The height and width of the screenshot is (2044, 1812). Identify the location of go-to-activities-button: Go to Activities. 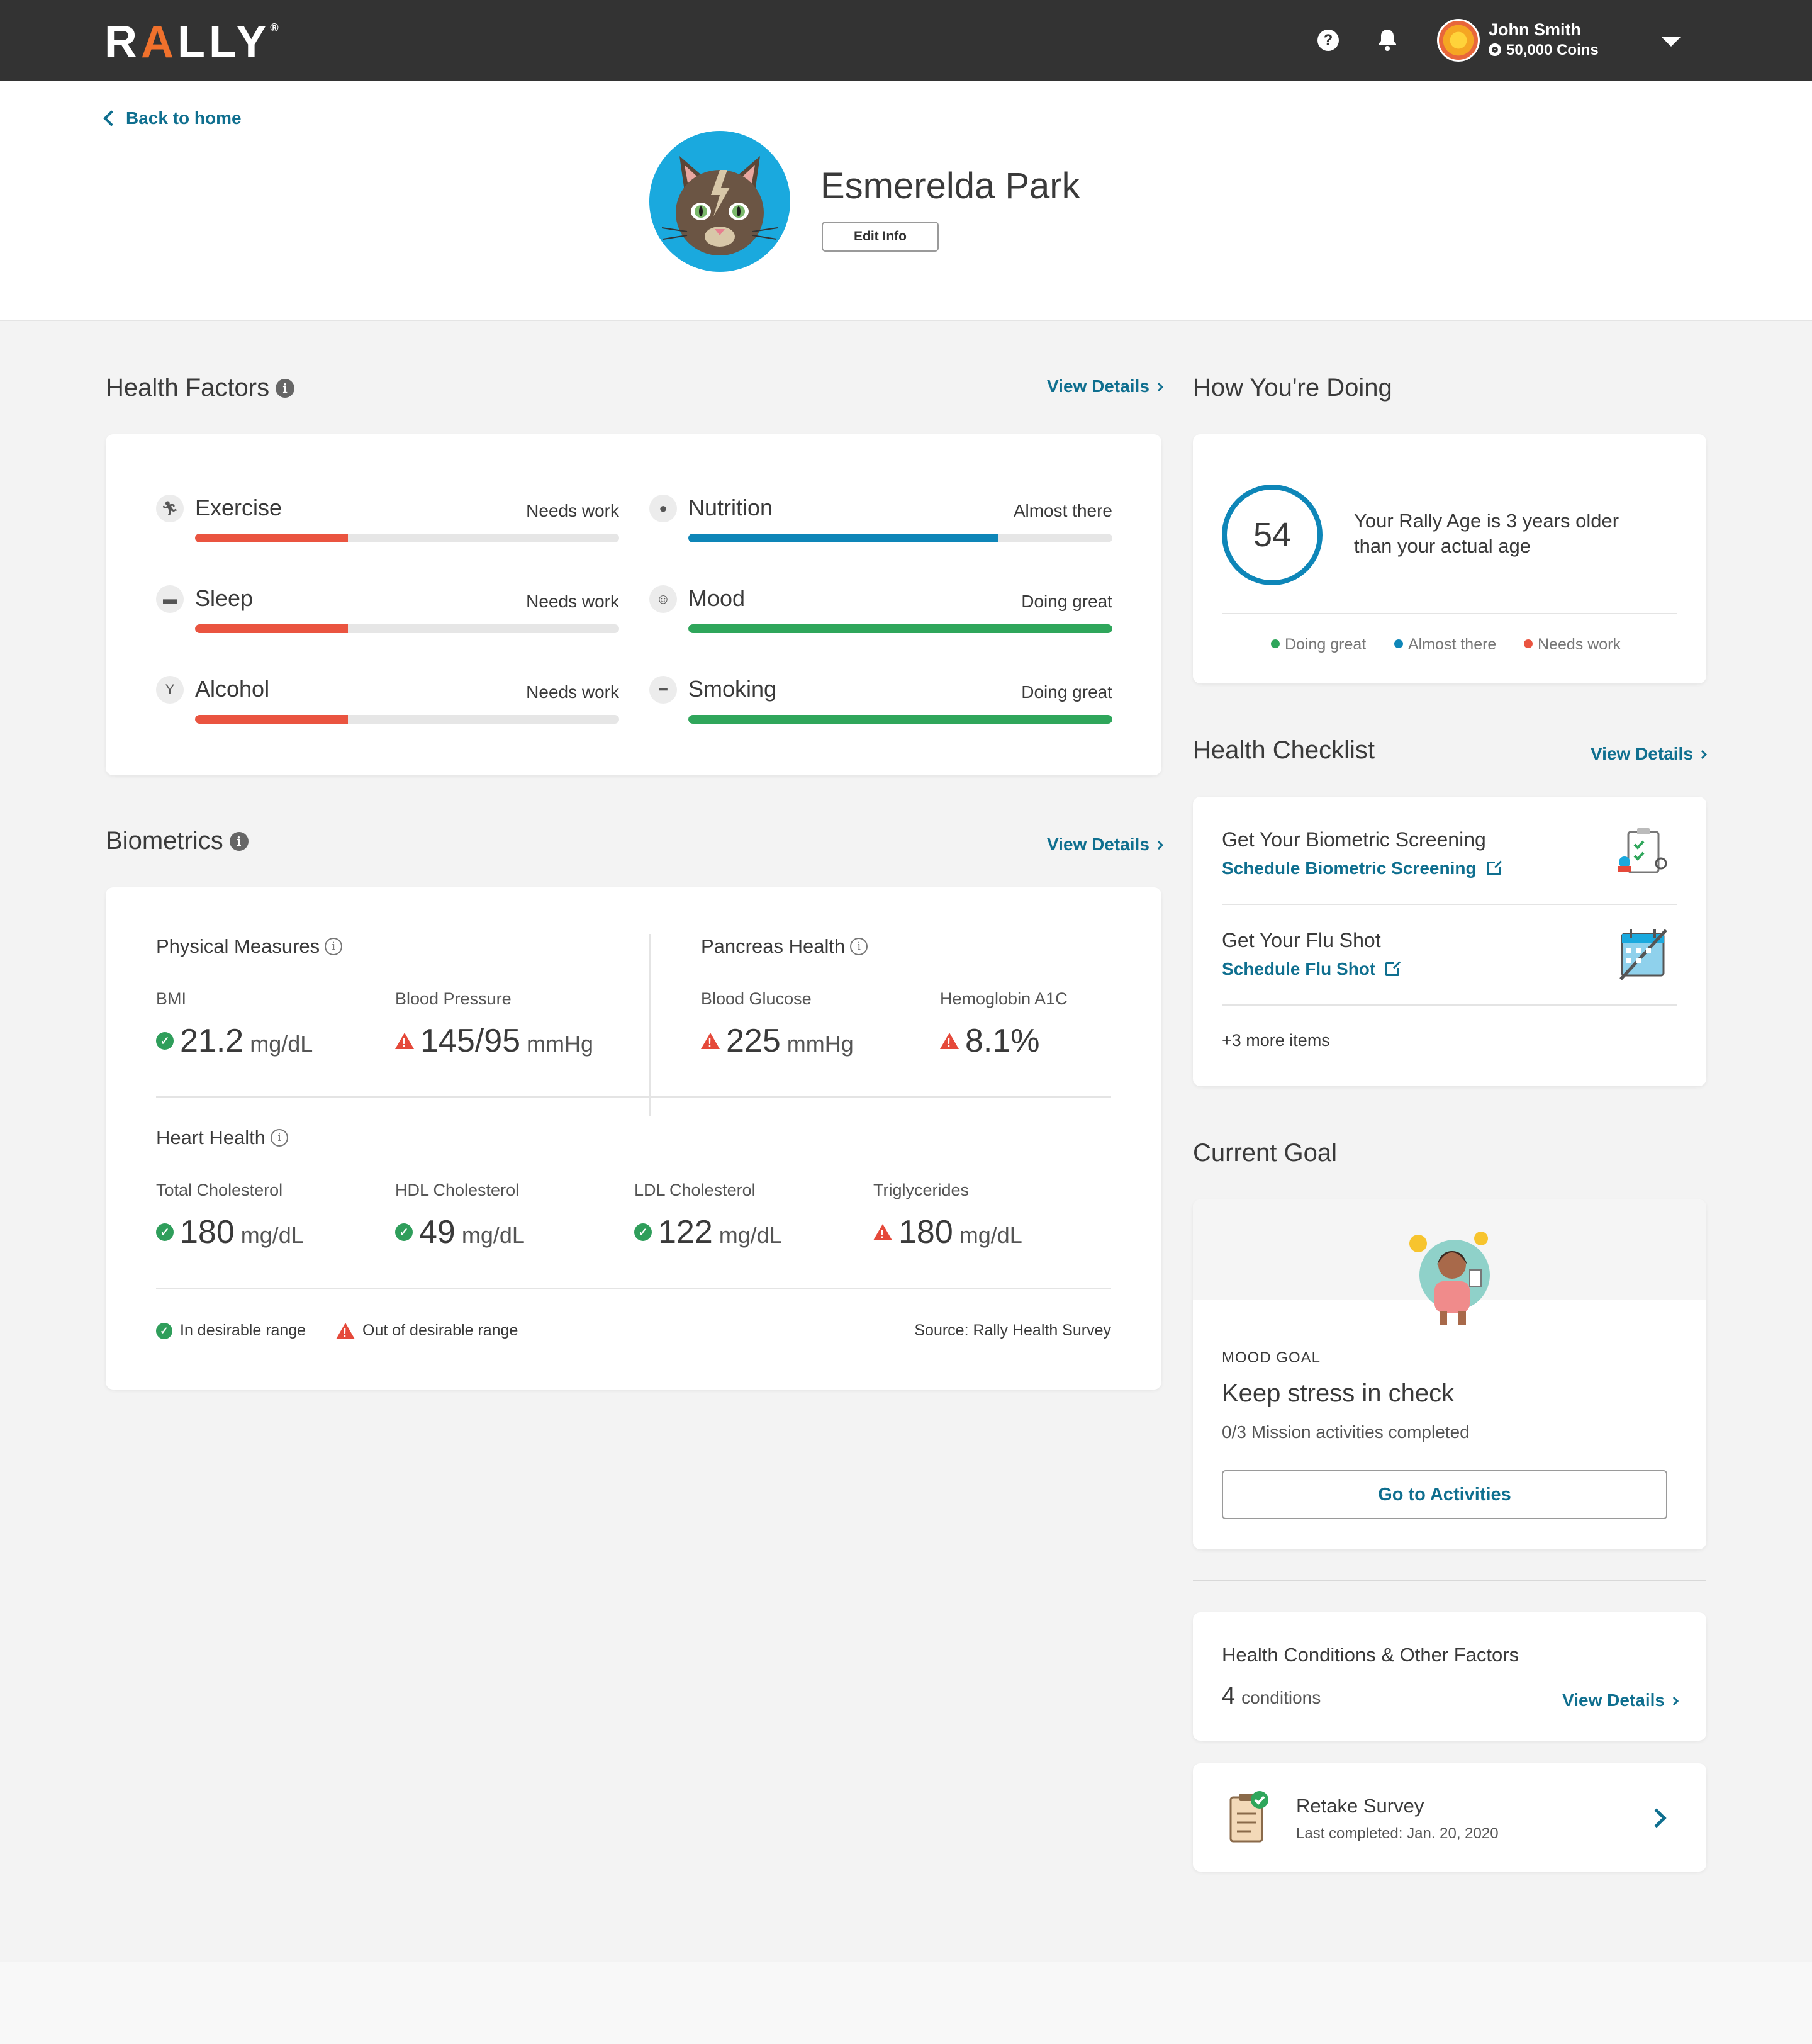
(1444, 1494).